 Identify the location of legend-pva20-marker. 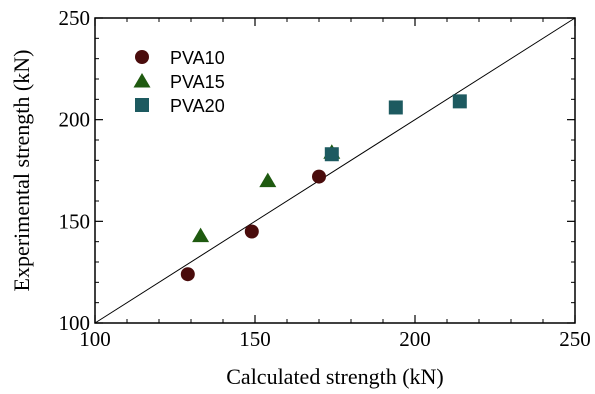
(142, 105).